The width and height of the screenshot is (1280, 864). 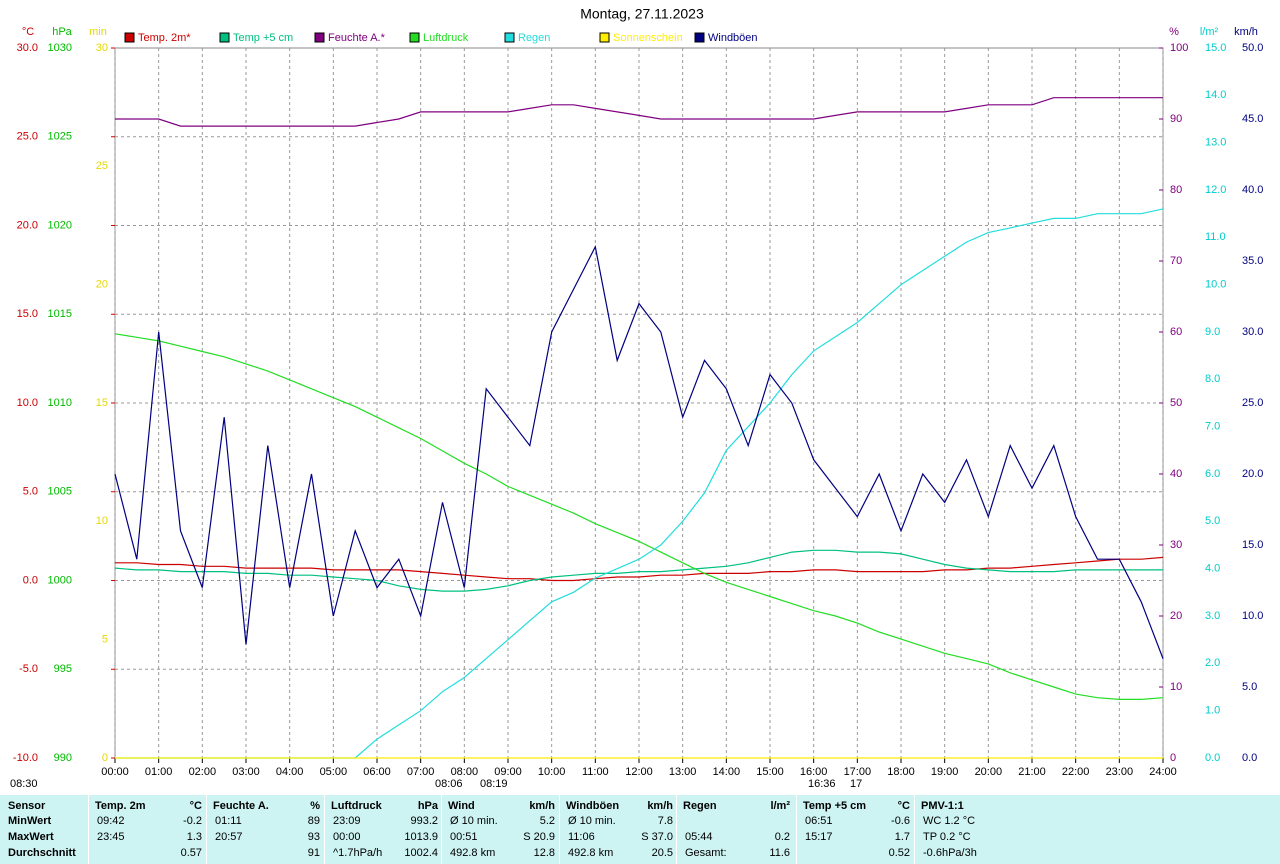 What do you see at coordinates (1176, 403) in the screenshot?
I see `y-tick-label: 50` at bounding box center [1176, 403].